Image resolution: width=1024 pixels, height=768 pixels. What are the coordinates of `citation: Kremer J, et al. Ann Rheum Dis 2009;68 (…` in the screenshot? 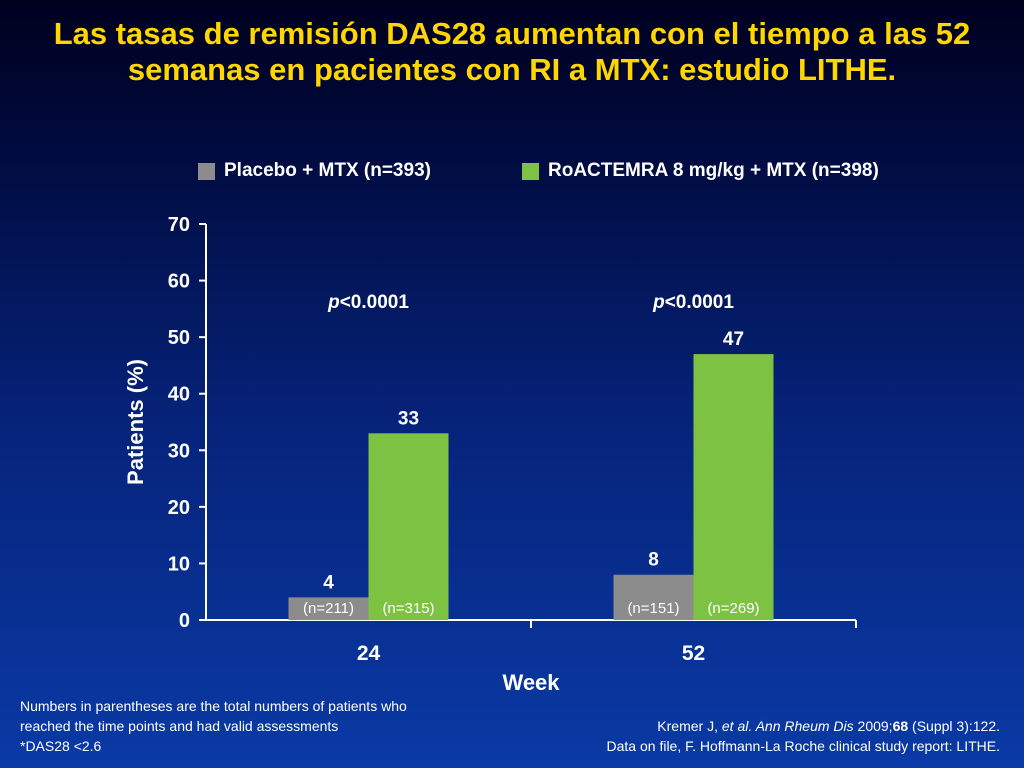 It's located at (740, 736).